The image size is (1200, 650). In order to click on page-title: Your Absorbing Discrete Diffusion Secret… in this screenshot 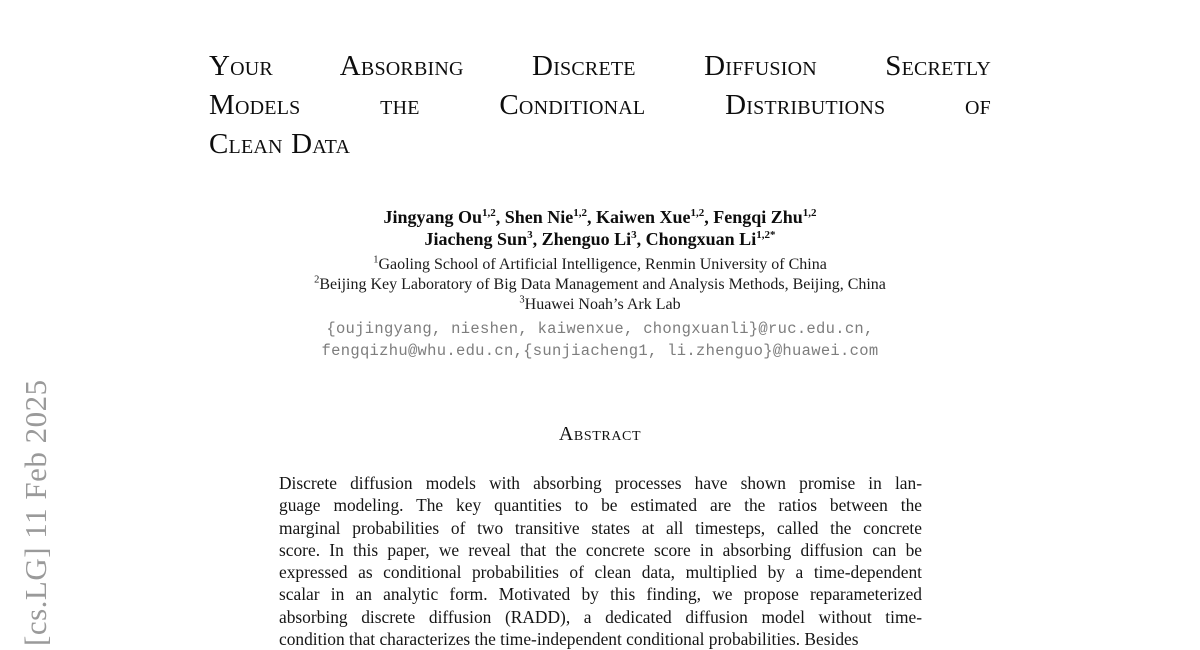, I will do `click(600, 105)`.